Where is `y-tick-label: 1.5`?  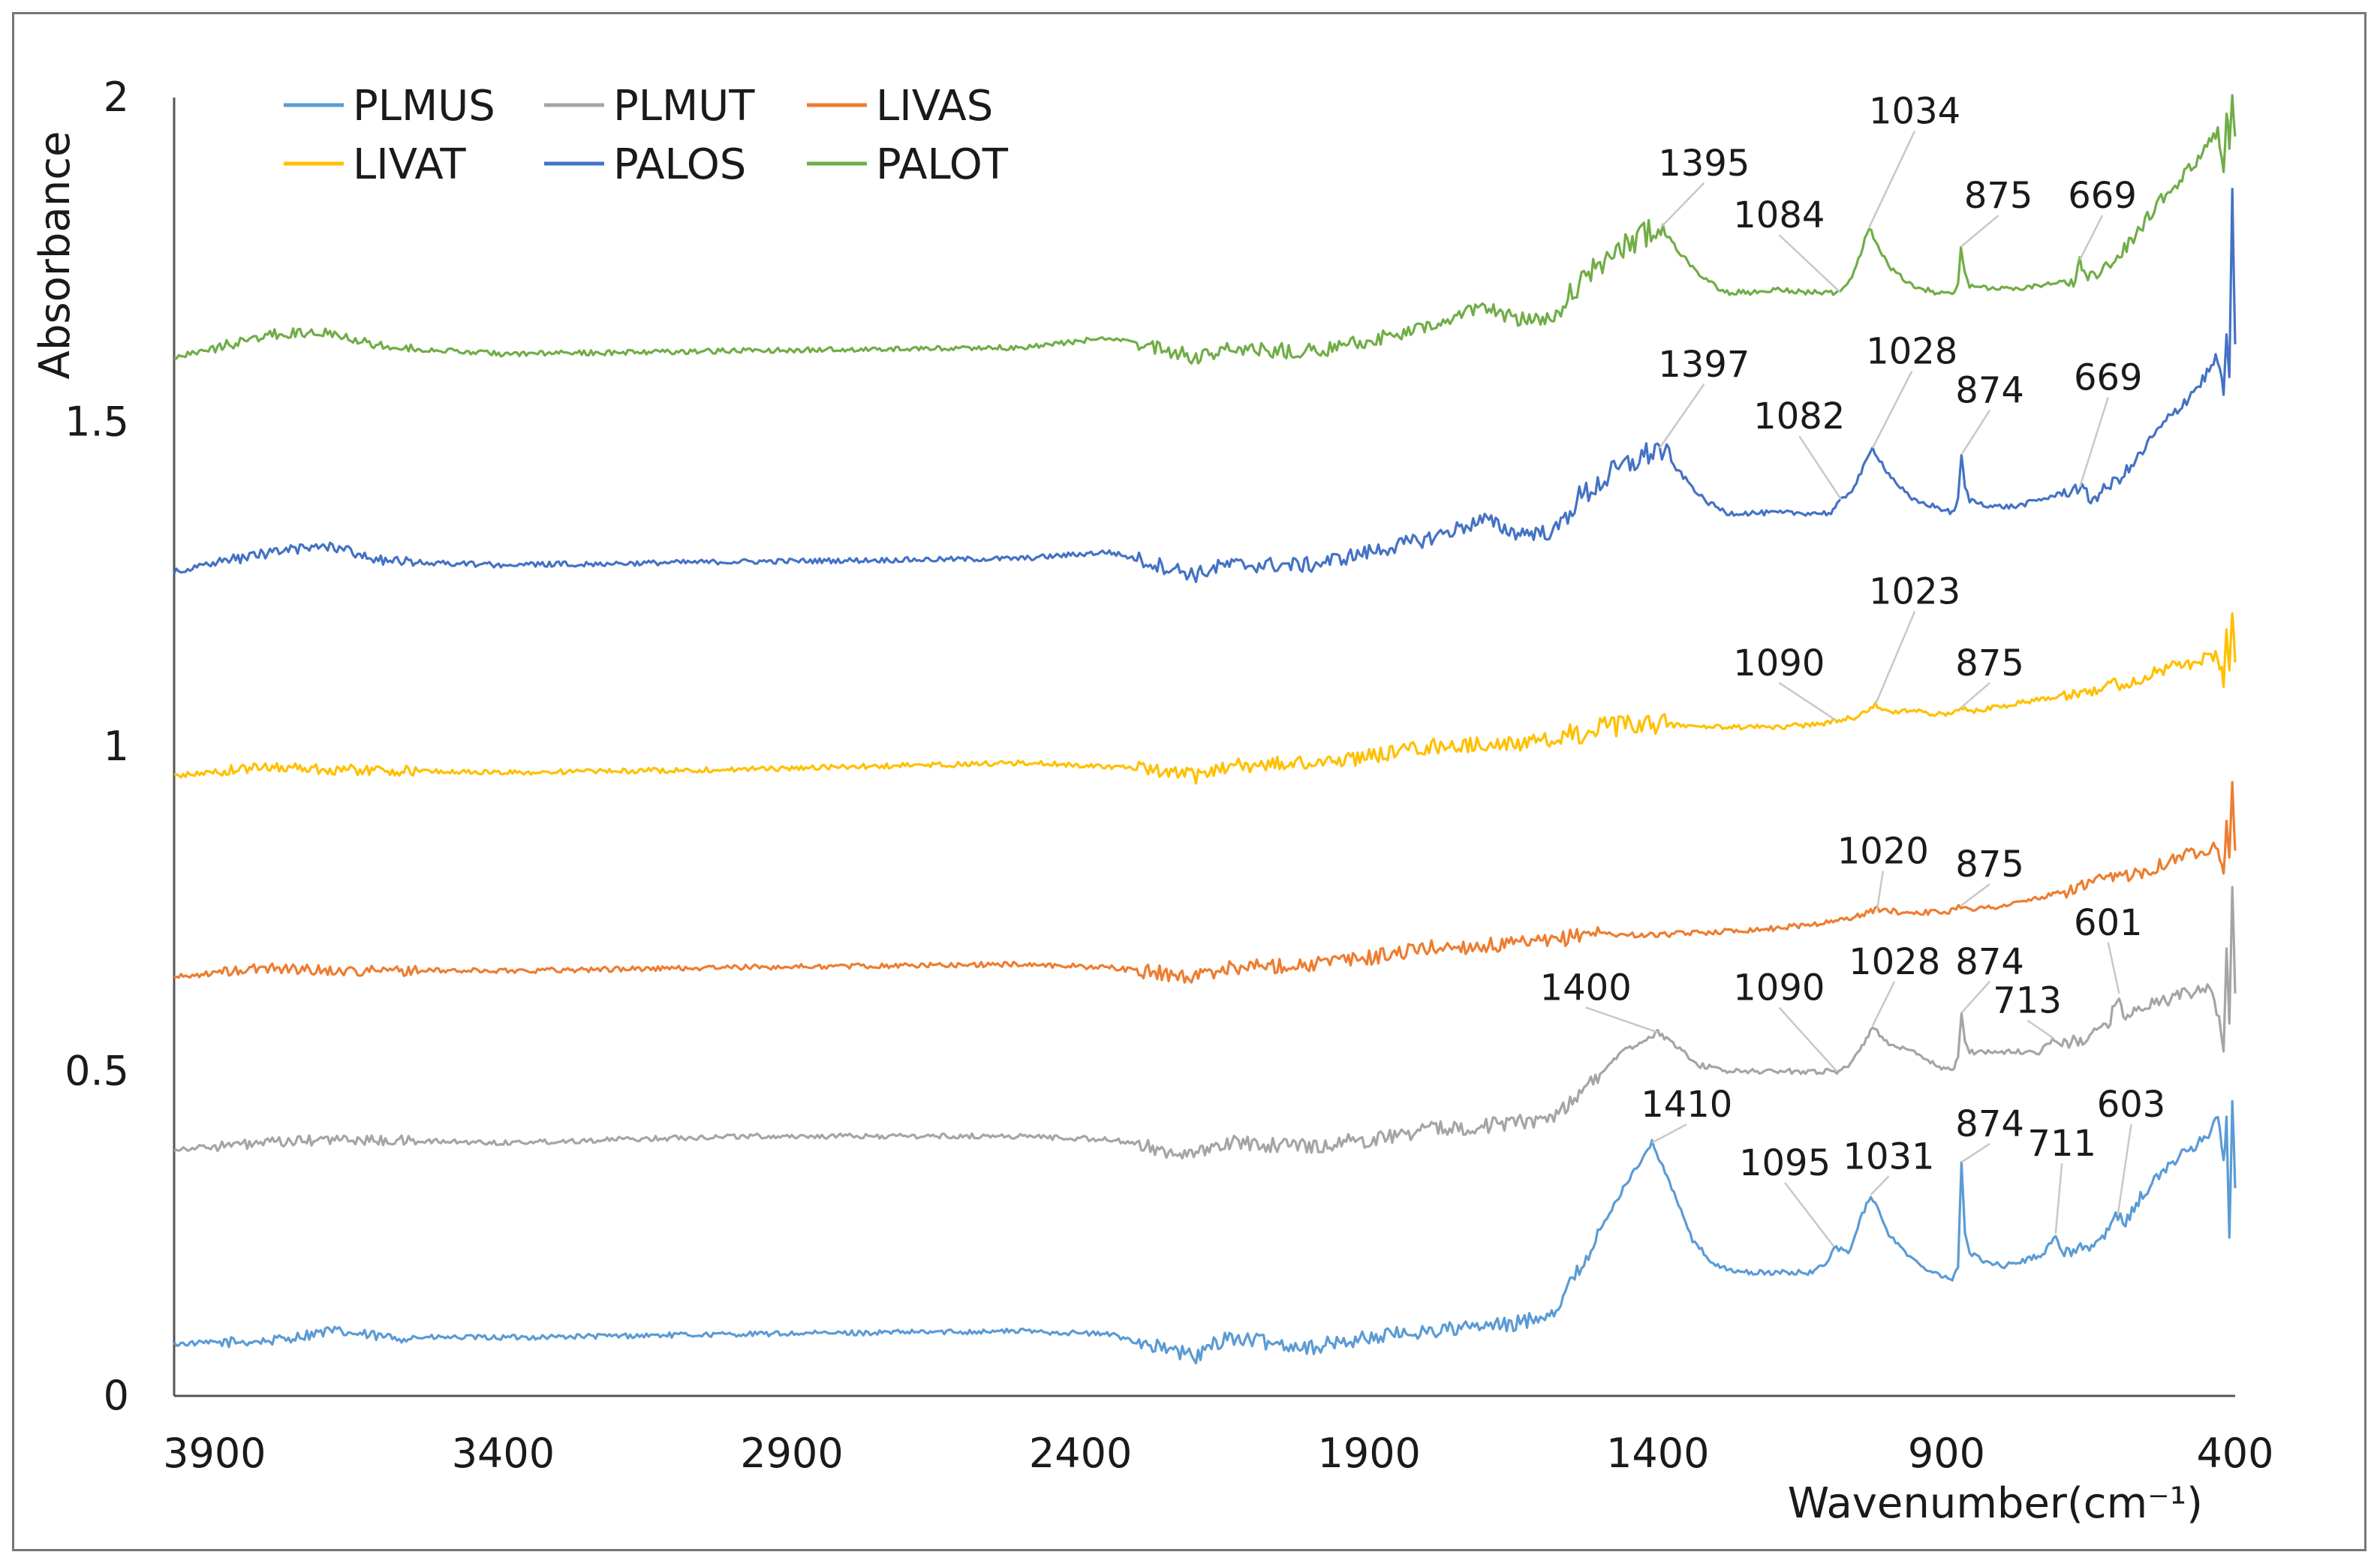
y-tick-label: 1.5 is located at coordinates (97, 422).